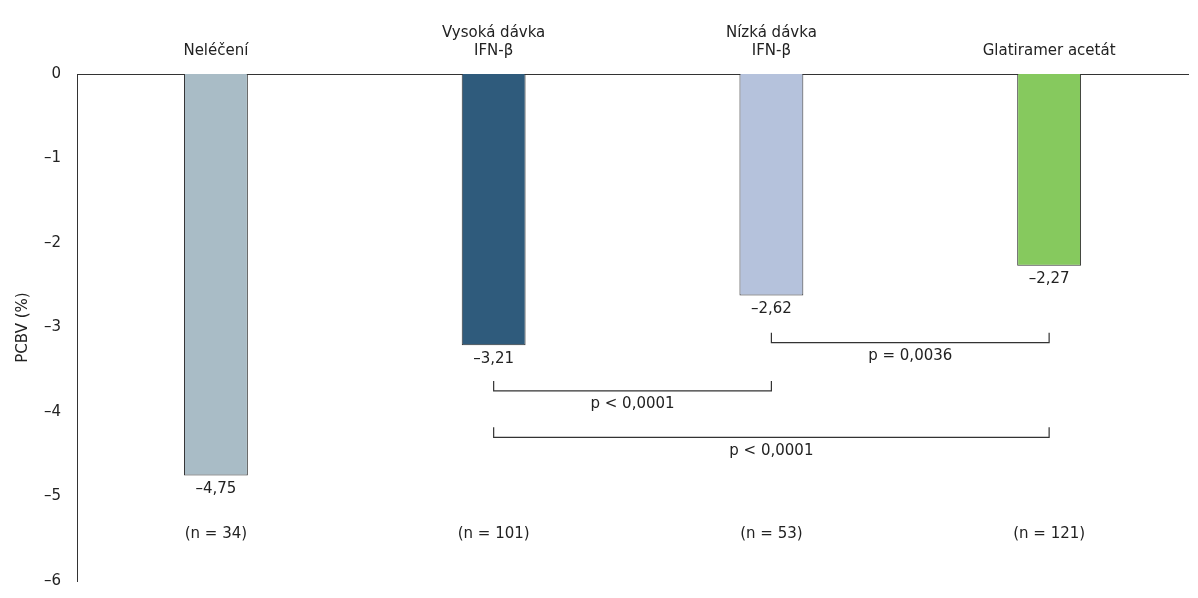  What do you see at coordinates (53, 157) in the screenshot?
I see `y-tick-label: –1` at bounding box center [53, 157].